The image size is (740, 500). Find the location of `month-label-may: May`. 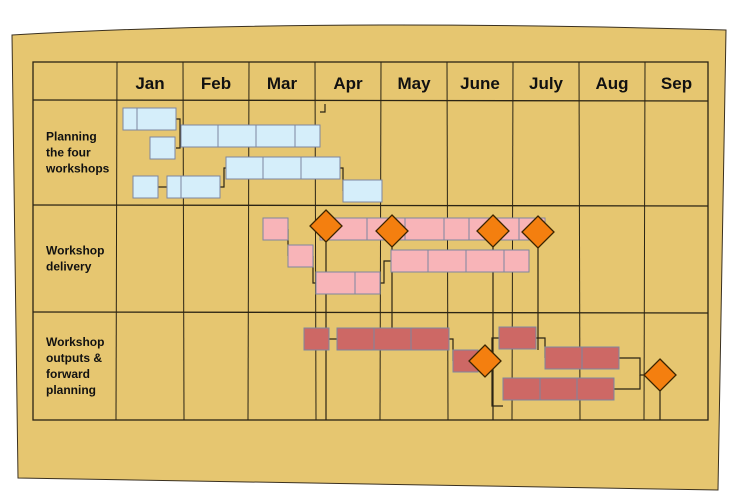

month-label-may: May is located at coordinates (414, 83).